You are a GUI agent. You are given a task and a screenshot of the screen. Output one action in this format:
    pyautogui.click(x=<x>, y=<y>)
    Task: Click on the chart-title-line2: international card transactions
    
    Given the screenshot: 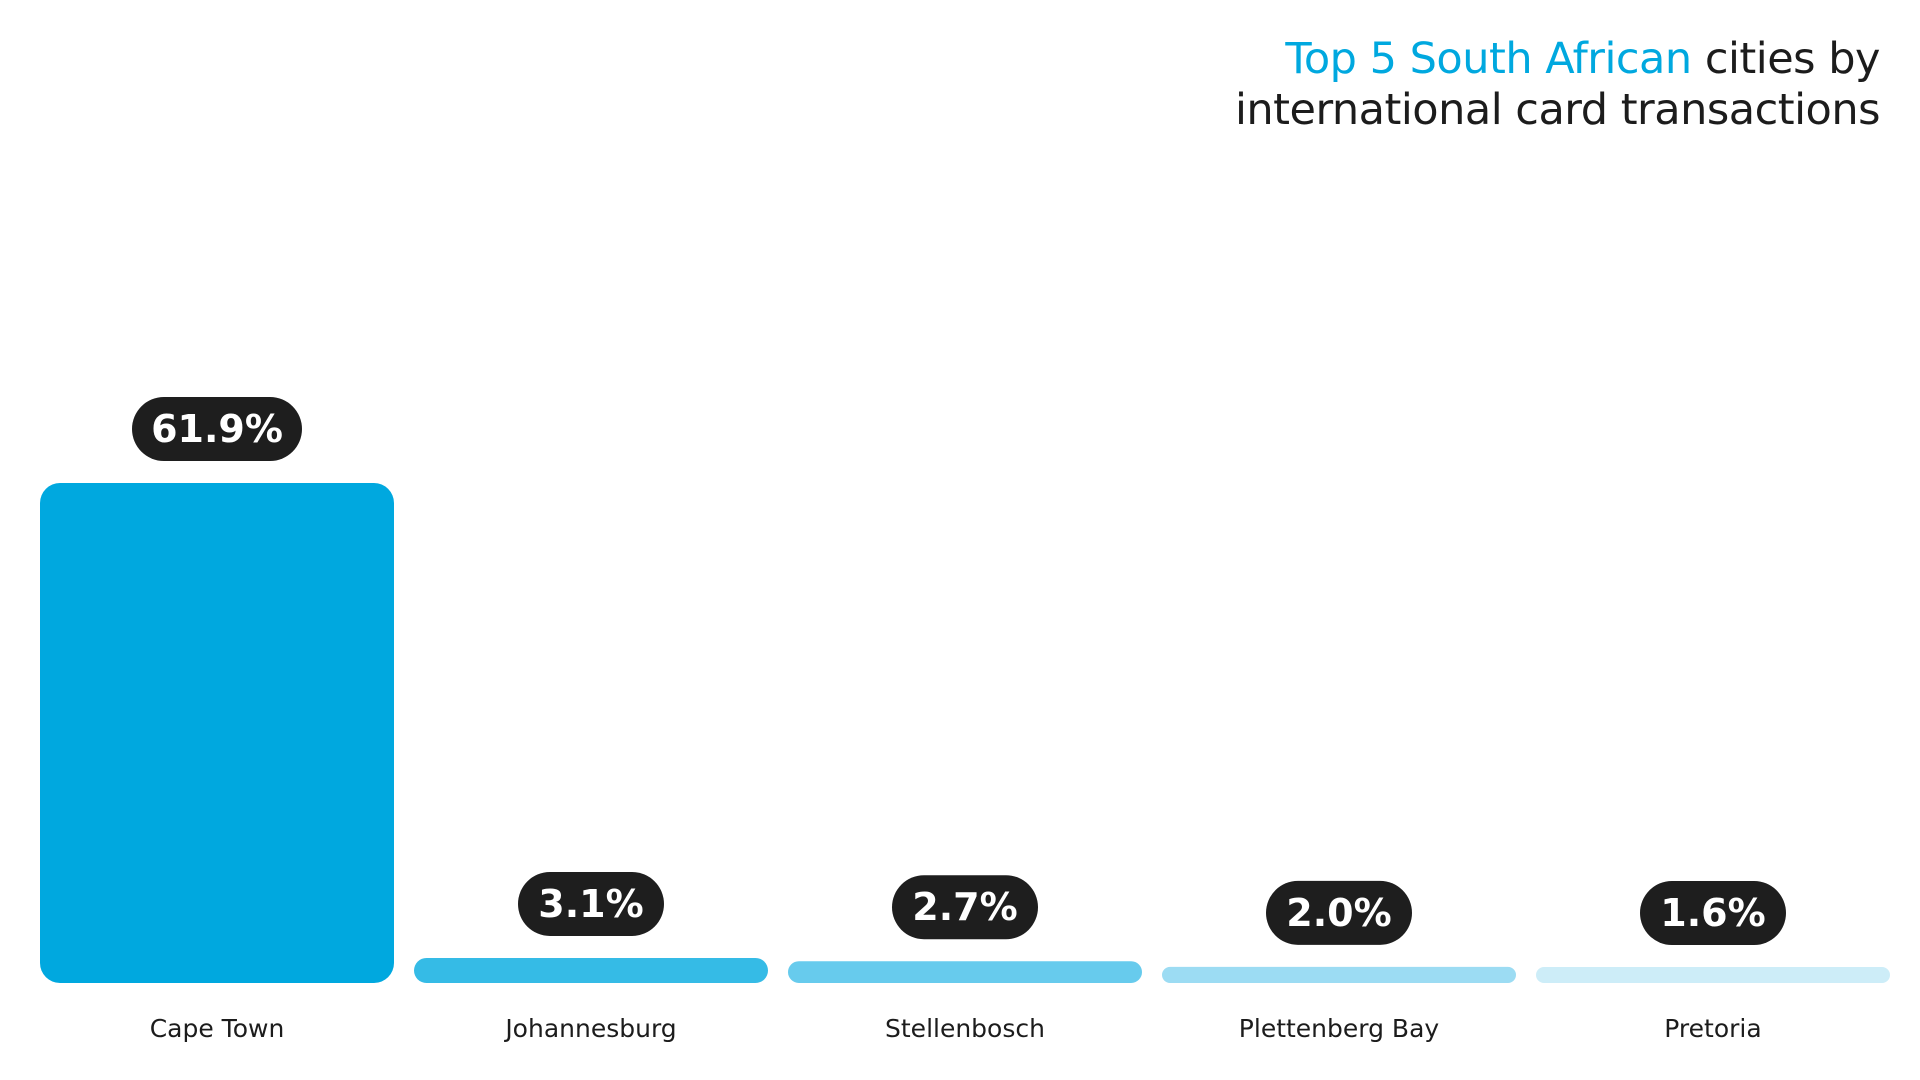 What is the action you would take?
    pyautogui.click(x=1557, y=110)
    